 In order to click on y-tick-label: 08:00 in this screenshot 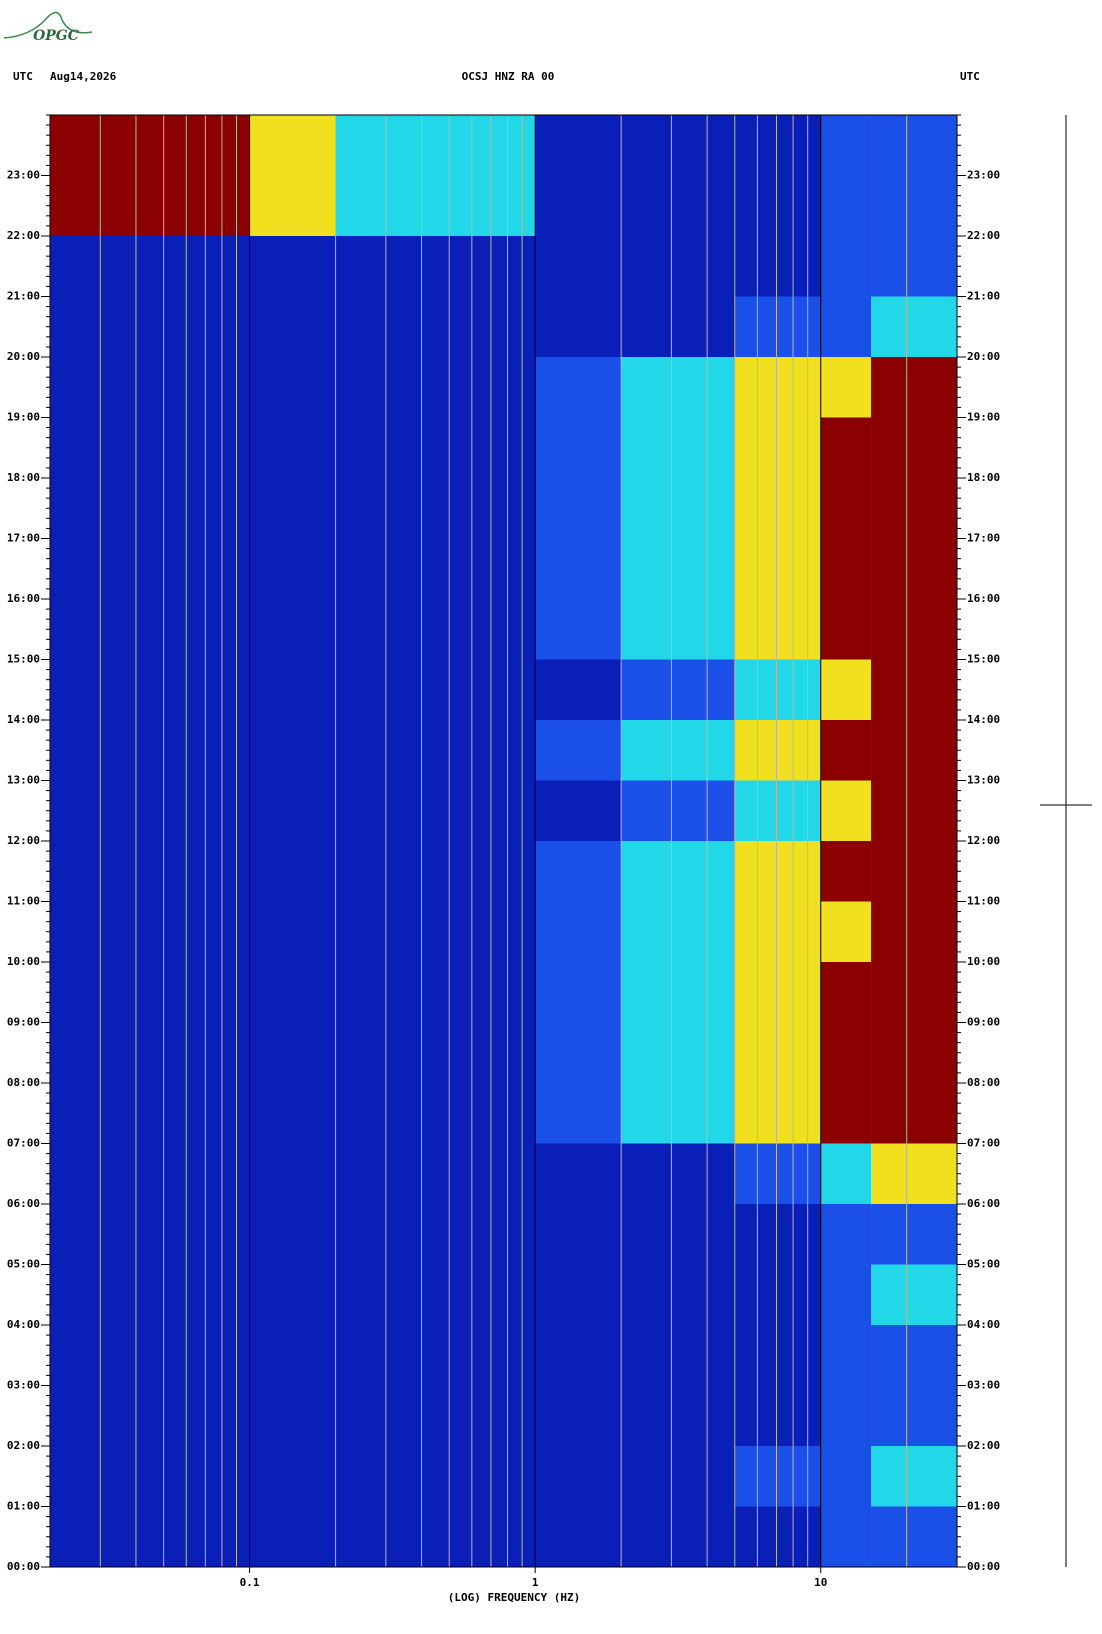, I will do `click(23, 1082)`.